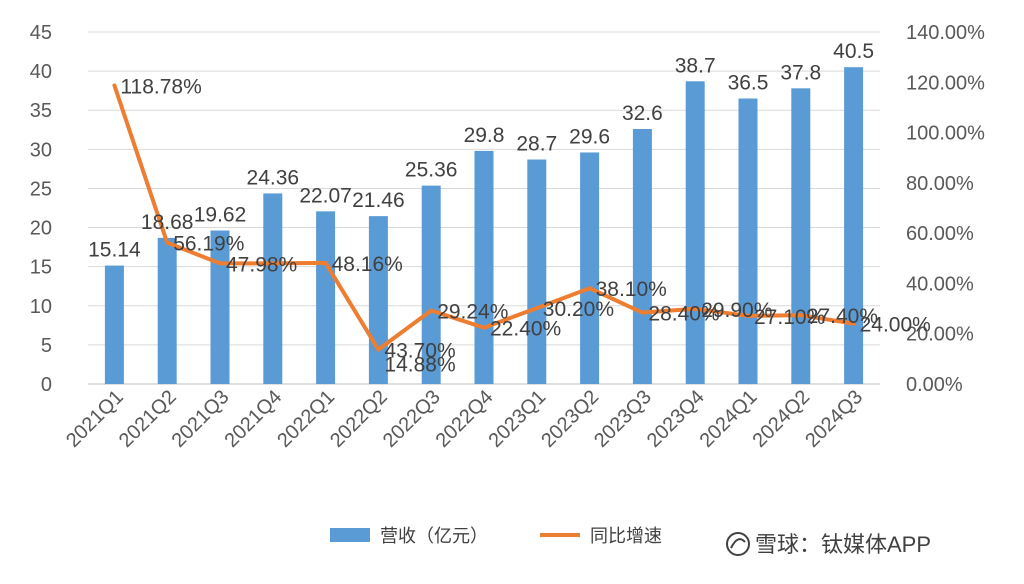 The height and width of the screenshot is (584, 1024). What do you see at coordinates (378, 200) in the screenshot?
I see `revenue-bar-label: 21.46` at bounding box center [378, 200].